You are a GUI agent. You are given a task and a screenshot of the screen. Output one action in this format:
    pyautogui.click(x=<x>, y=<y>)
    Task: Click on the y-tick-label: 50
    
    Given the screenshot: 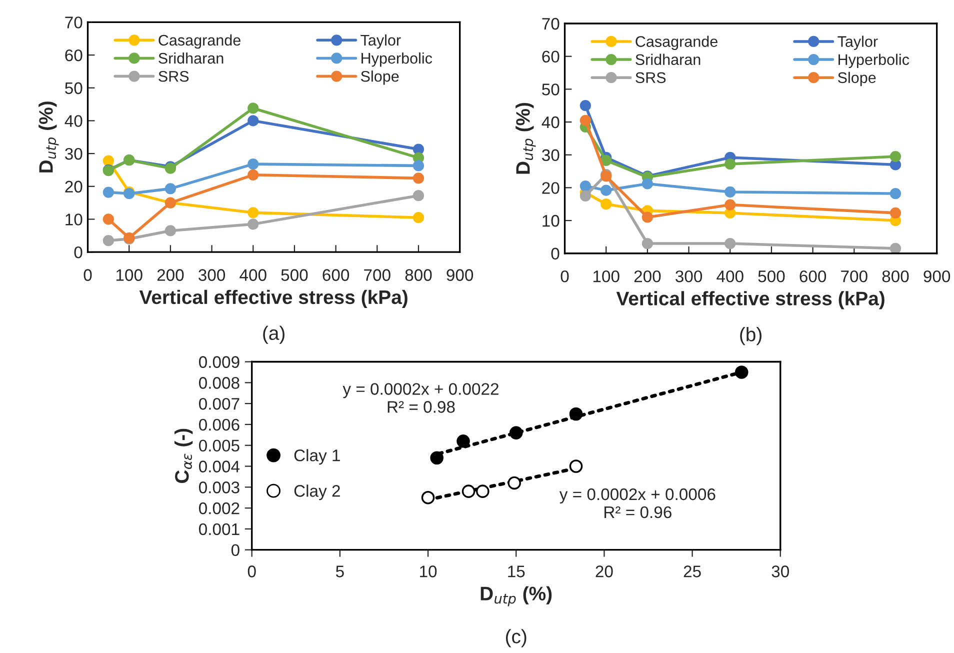 What is the action you would take?
    pyautogui.click(x=73, y=88)
    